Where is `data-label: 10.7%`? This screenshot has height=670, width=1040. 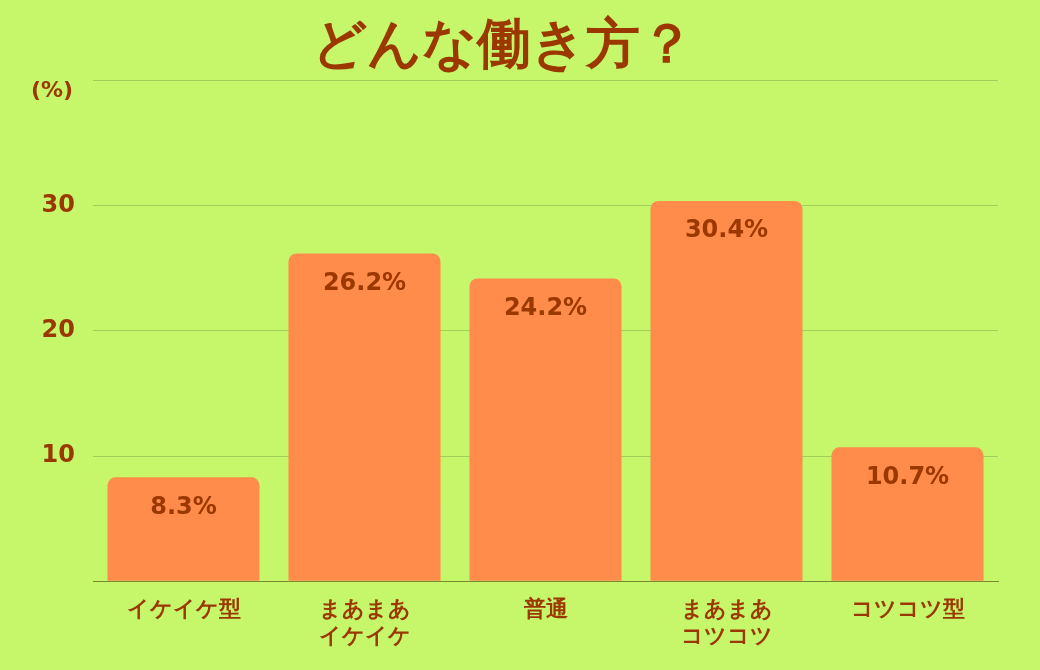
data-label: 10.7% is located at coordinates (907, 475).